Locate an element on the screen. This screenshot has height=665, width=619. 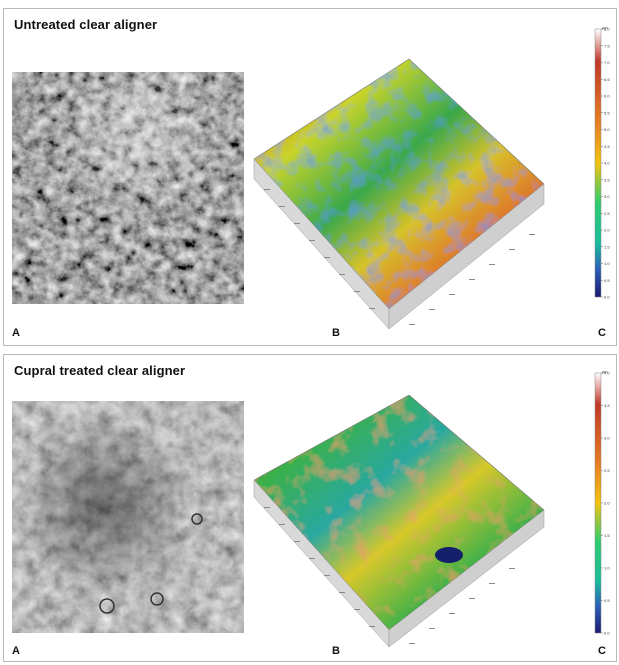
colorbar-tick-label: 5.0 is located at coordinates (607, 129).